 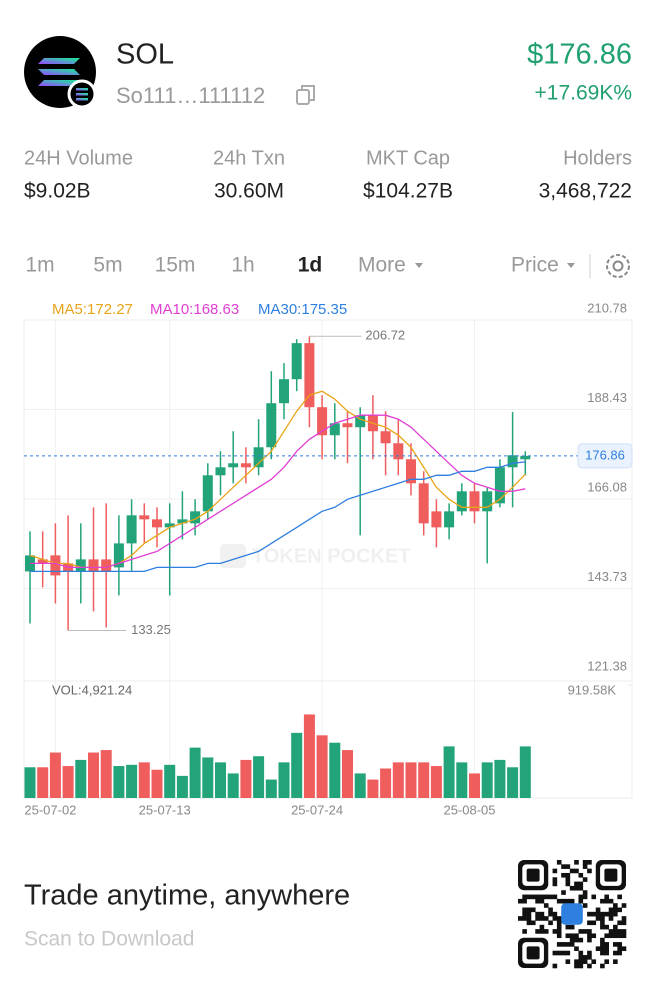 I want to click on interval-tab: 15m, so click(x=175, y=265).